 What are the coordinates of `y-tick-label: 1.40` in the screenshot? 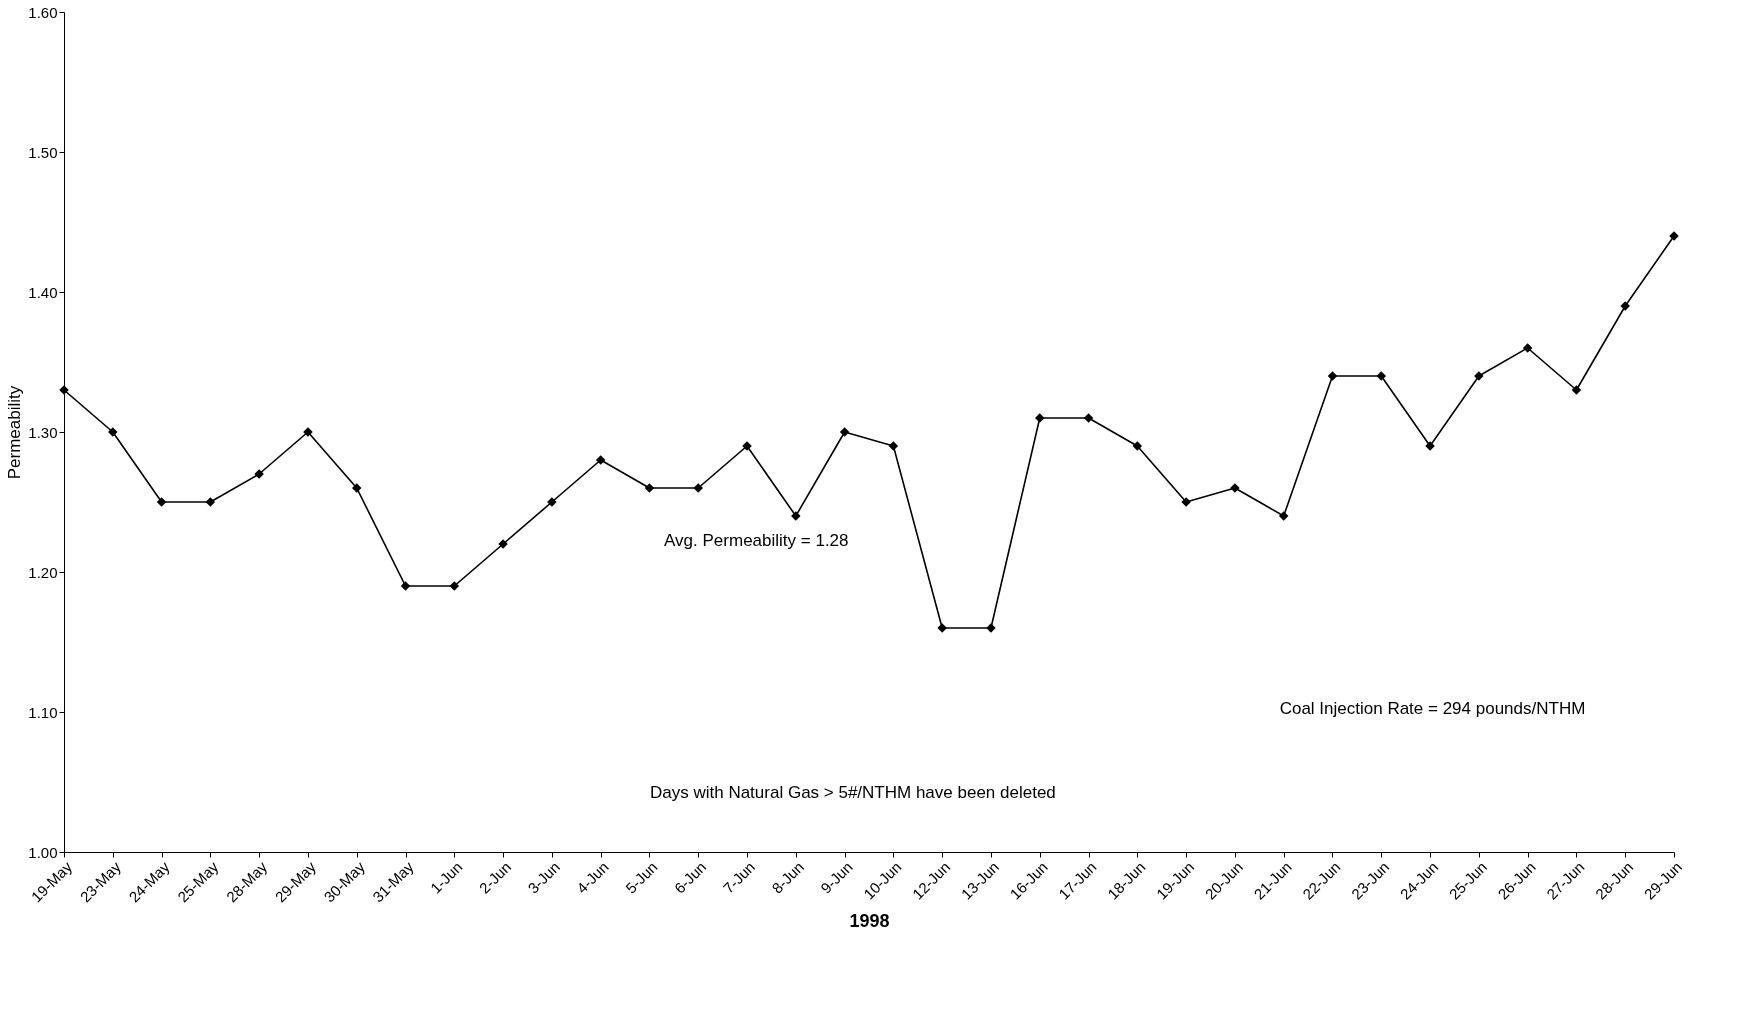 It's located at (43, 292).